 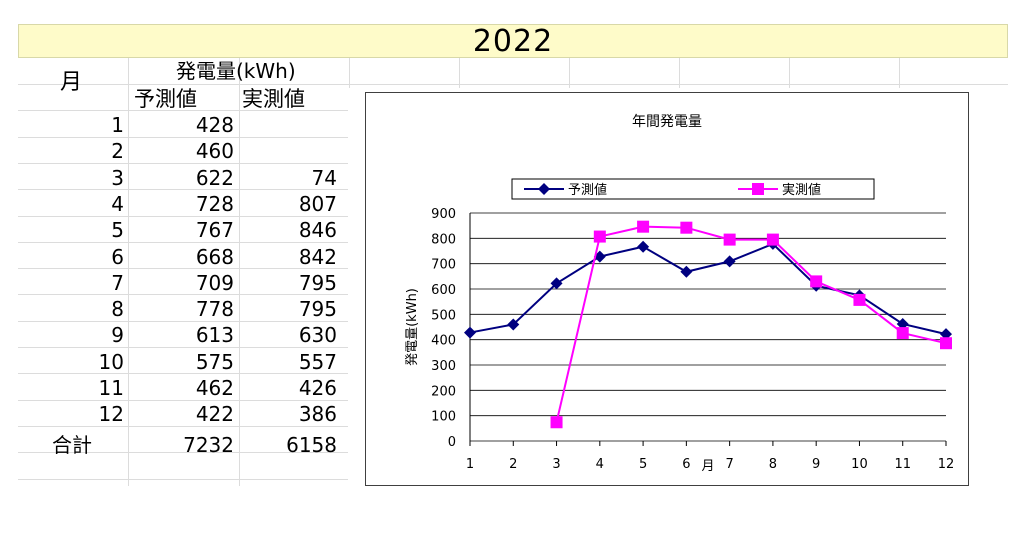 I want to click on month-cell: 5, so click(x=117, y=230).